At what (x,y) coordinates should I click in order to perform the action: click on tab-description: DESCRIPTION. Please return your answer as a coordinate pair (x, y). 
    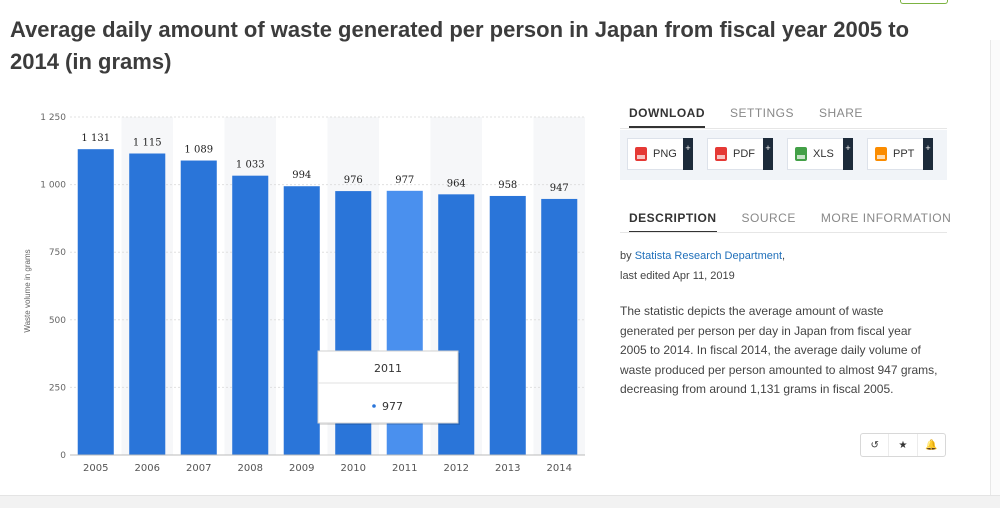
    Looking at the image, I should click on (673, 222).